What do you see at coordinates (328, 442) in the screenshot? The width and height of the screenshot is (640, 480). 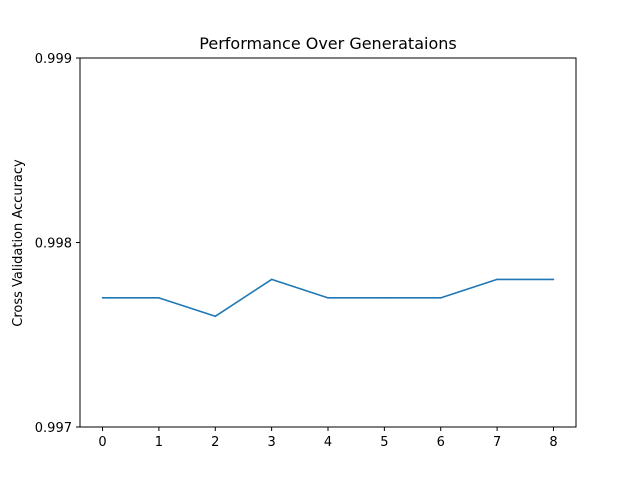 I see `x-tick-label: 4` at bounding box center [328, 442].